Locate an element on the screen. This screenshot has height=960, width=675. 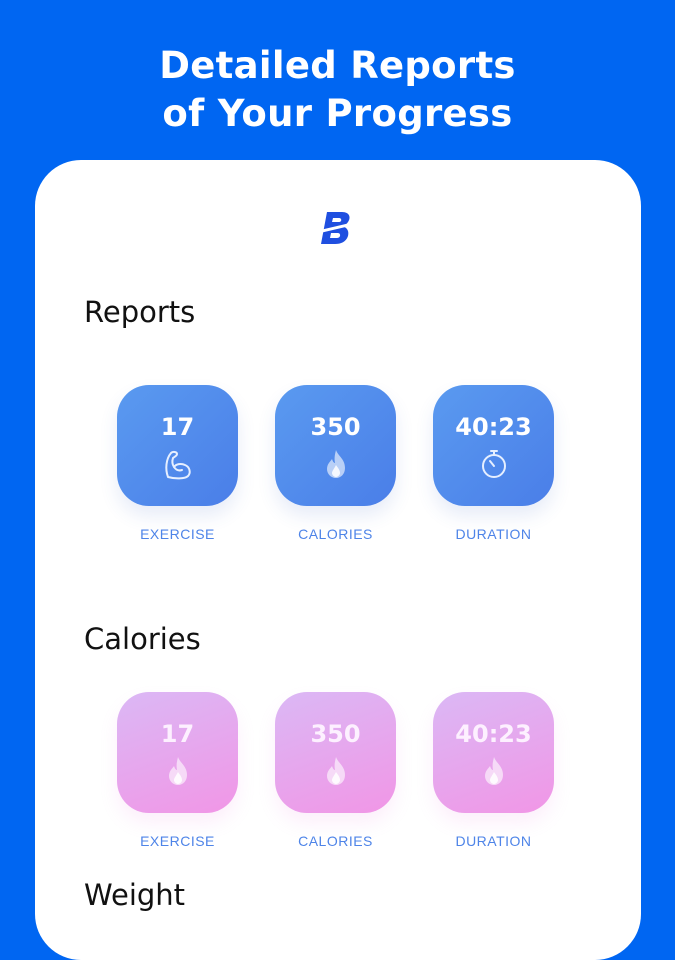
stopwatch-icon is located at coordinates (494, 462).